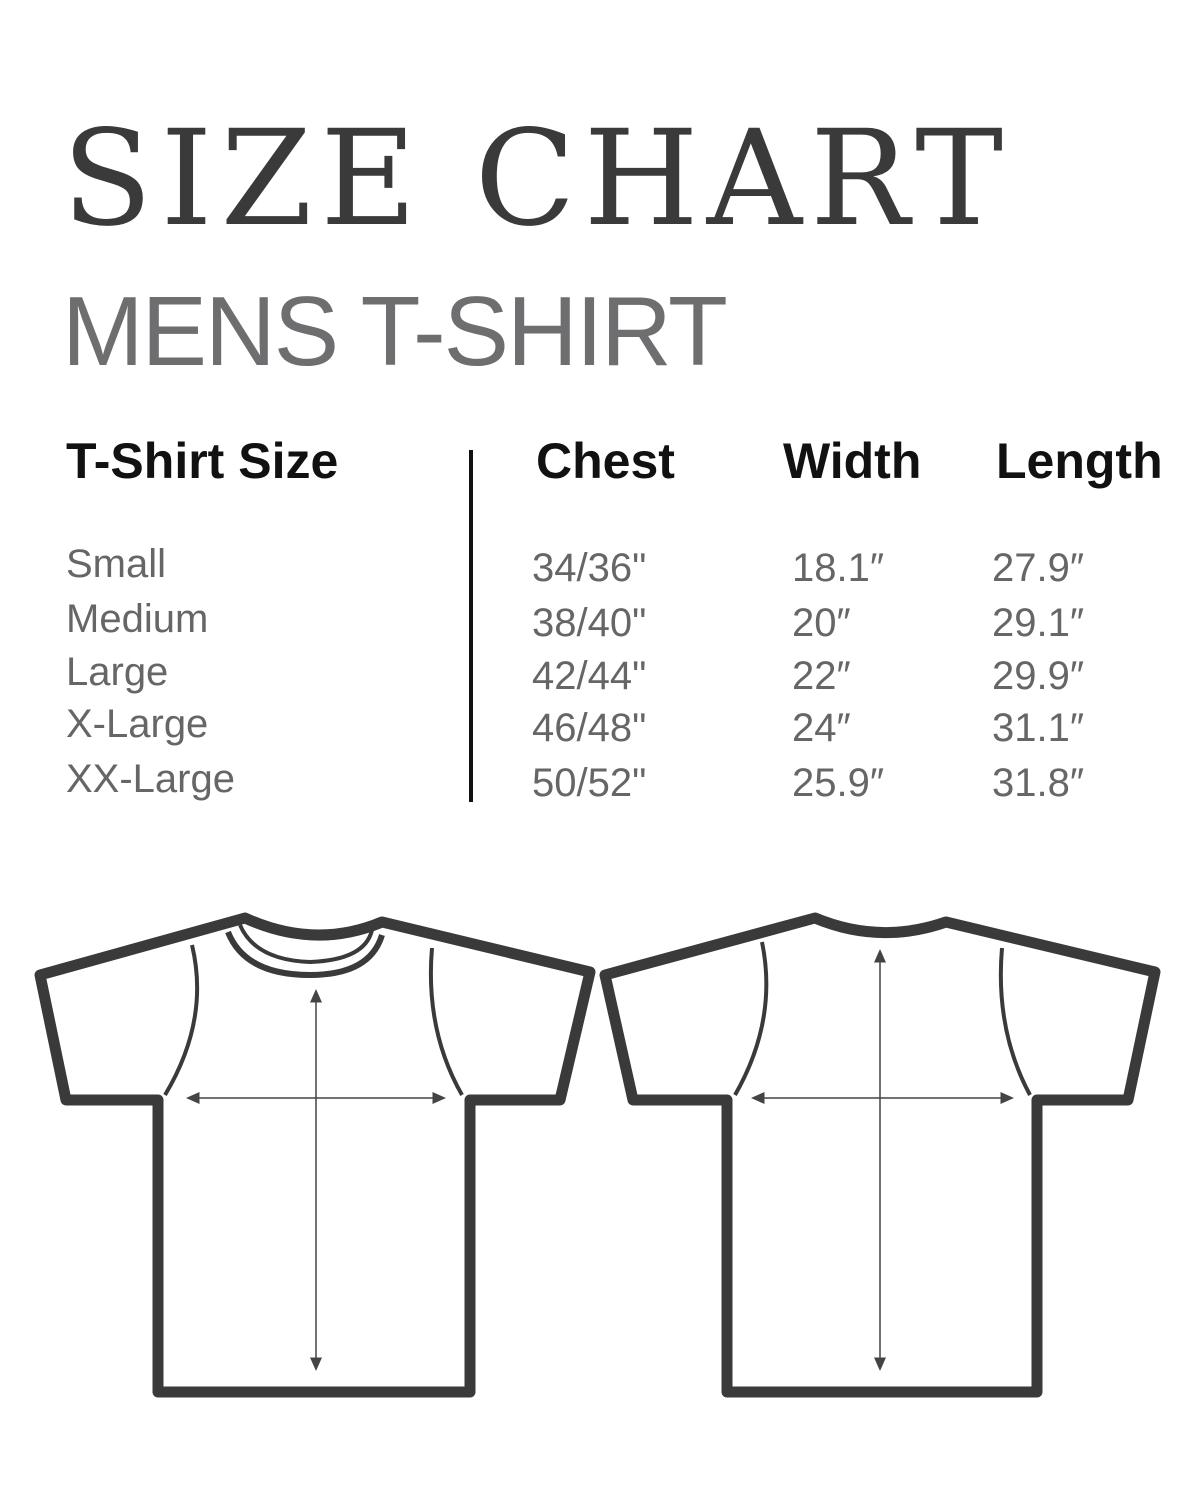 This screenshot has width=1200, height=1500. I want to click on length-cell: 31.8″, so click(1038, 783).